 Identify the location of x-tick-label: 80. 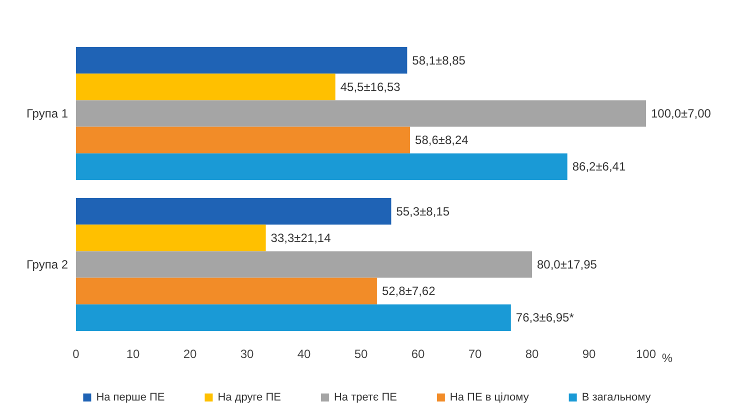
(532, 354).